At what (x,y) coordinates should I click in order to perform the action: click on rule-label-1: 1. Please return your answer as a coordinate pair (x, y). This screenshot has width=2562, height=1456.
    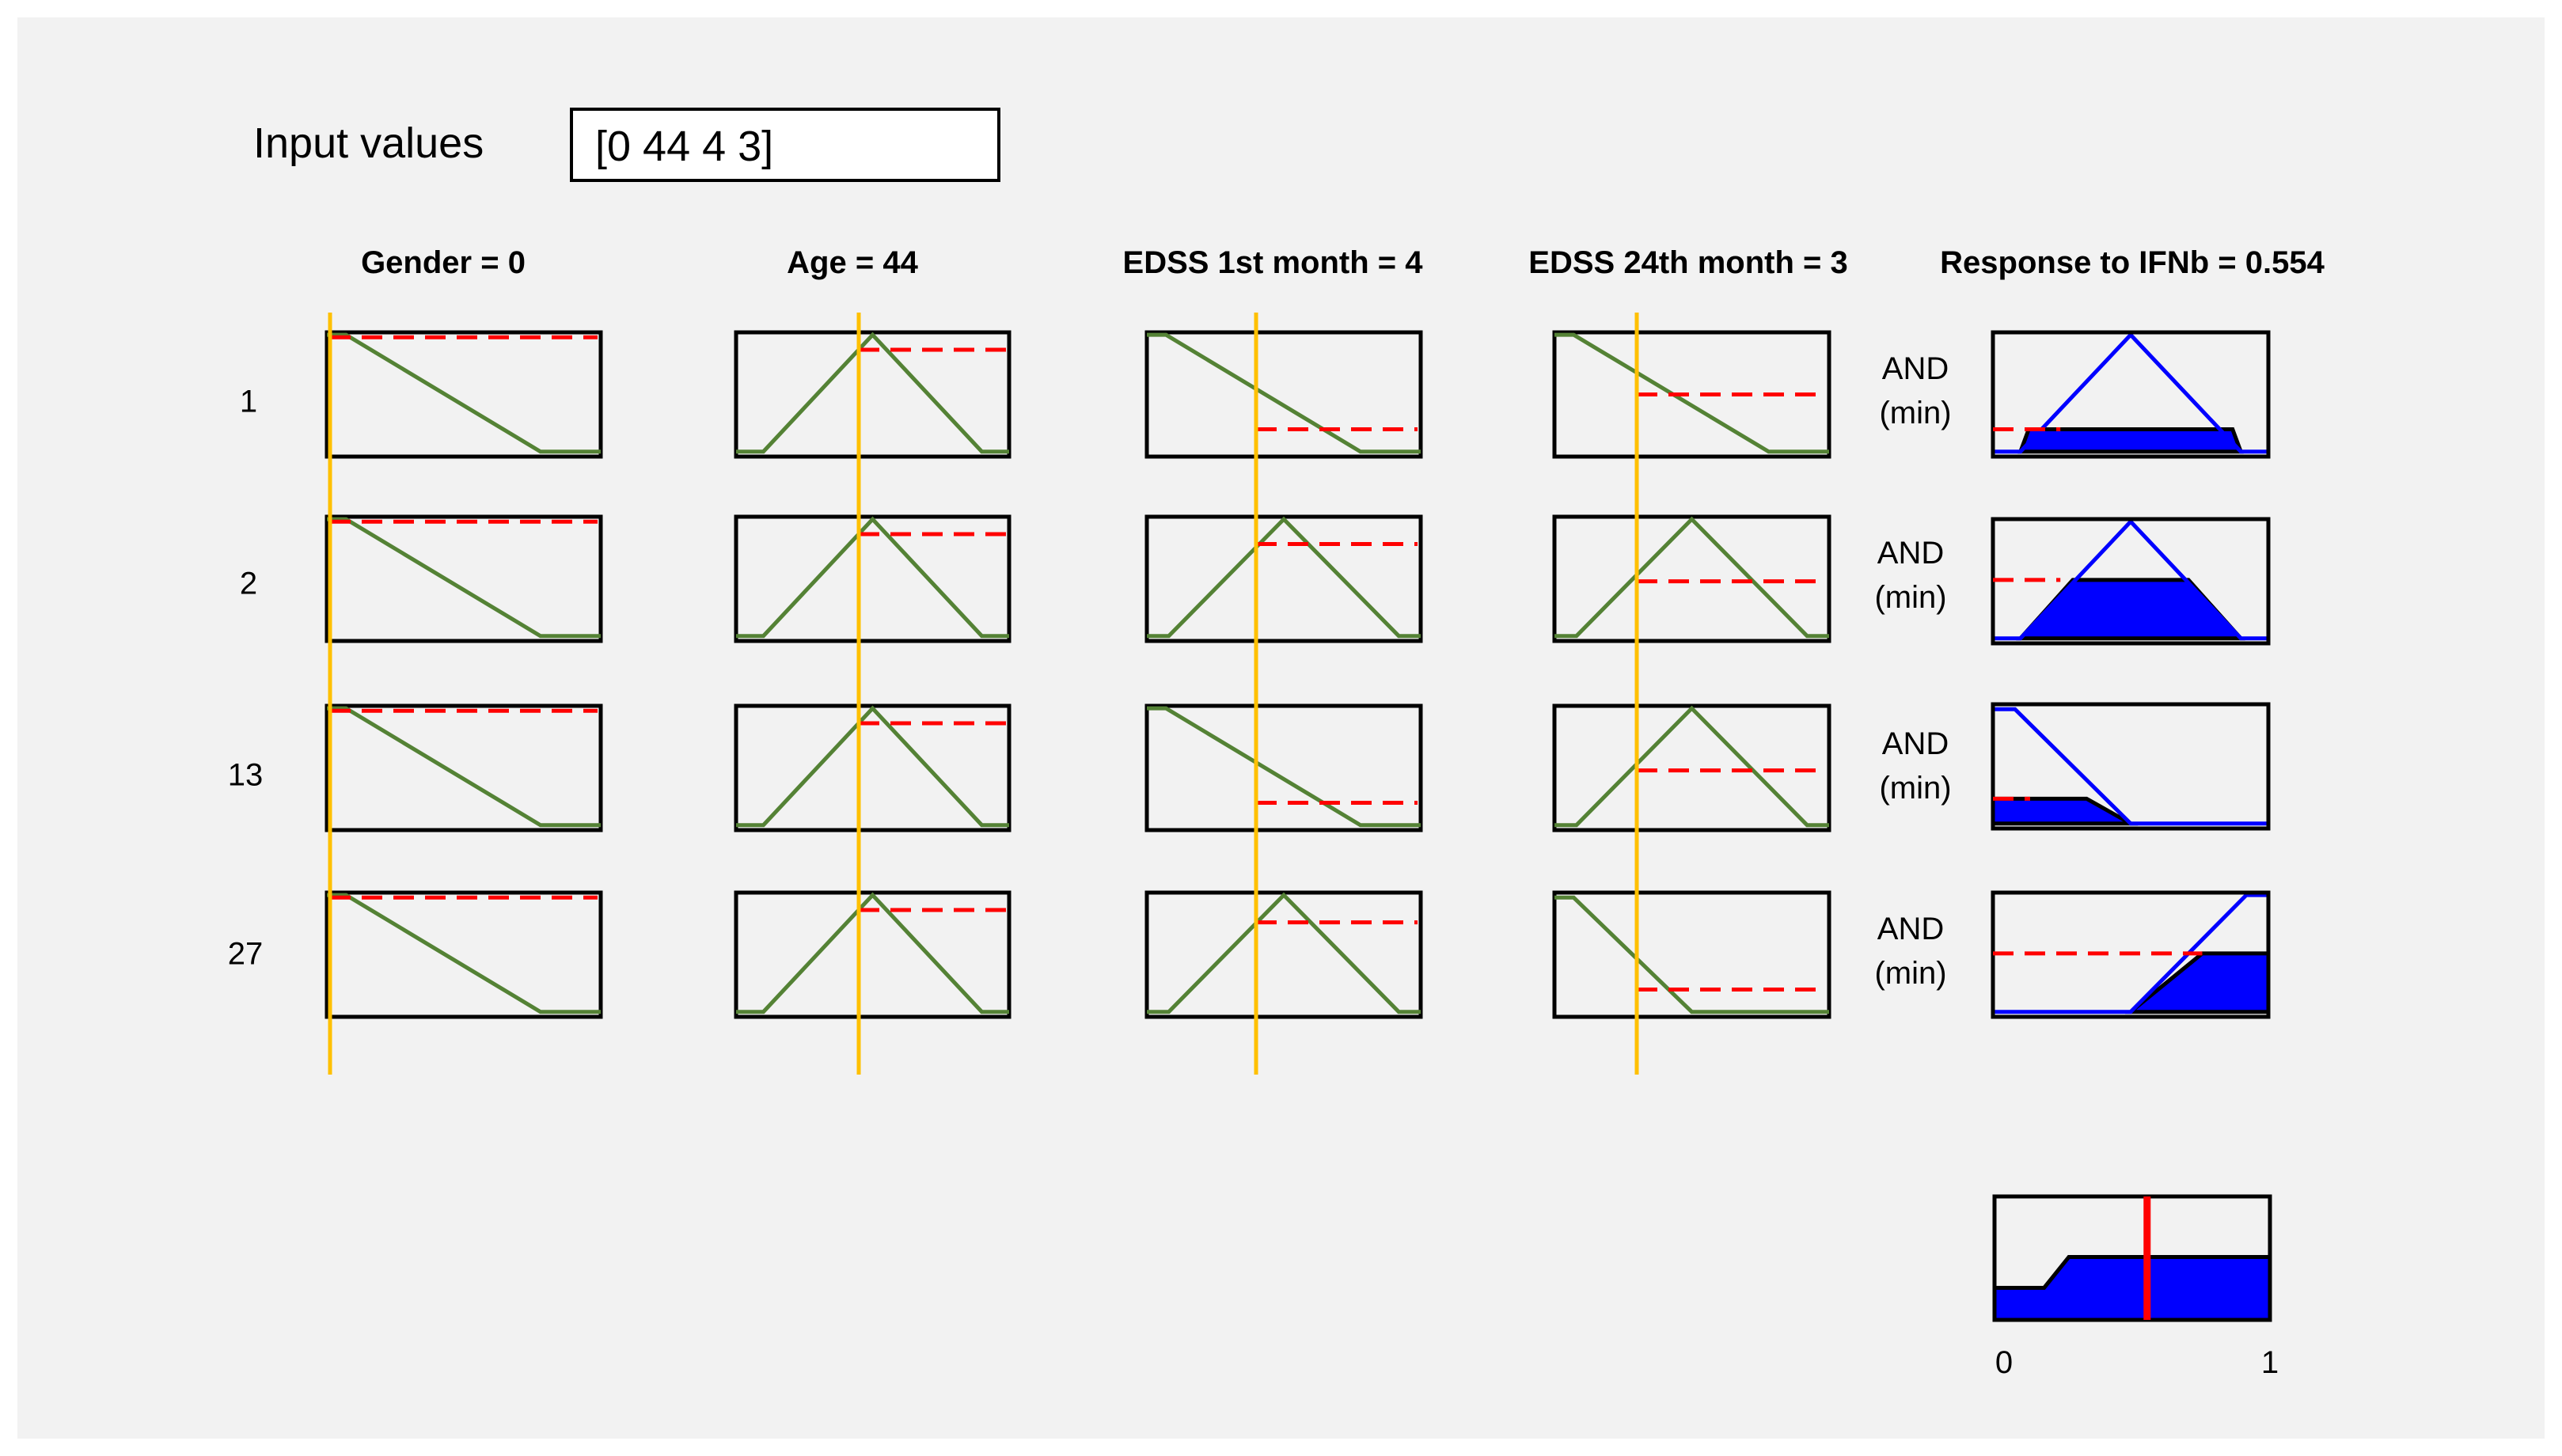
    Looking at the image, I should click on (248, 401).